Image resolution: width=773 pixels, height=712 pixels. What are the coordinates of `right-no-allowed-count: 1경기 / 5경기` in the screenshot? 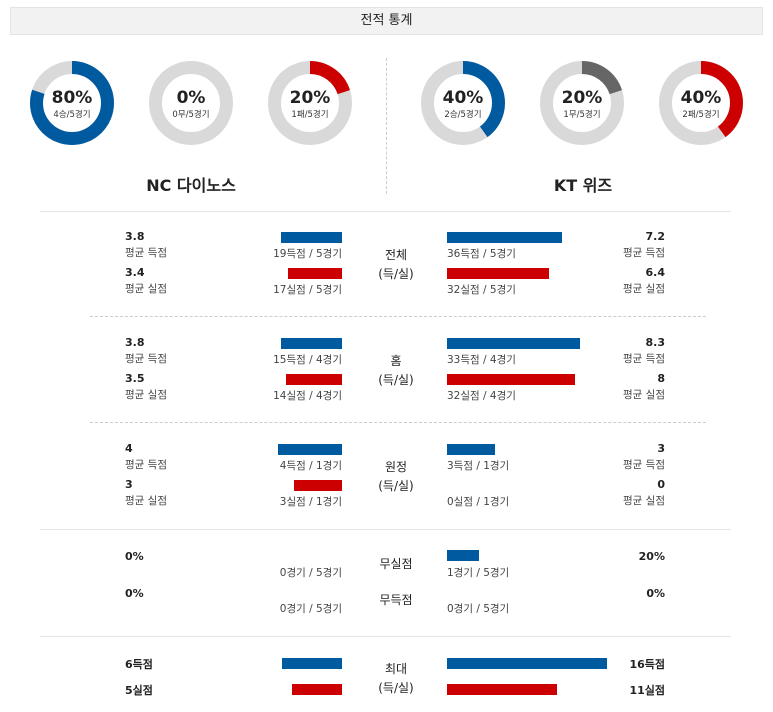 It's located at (478, 573).